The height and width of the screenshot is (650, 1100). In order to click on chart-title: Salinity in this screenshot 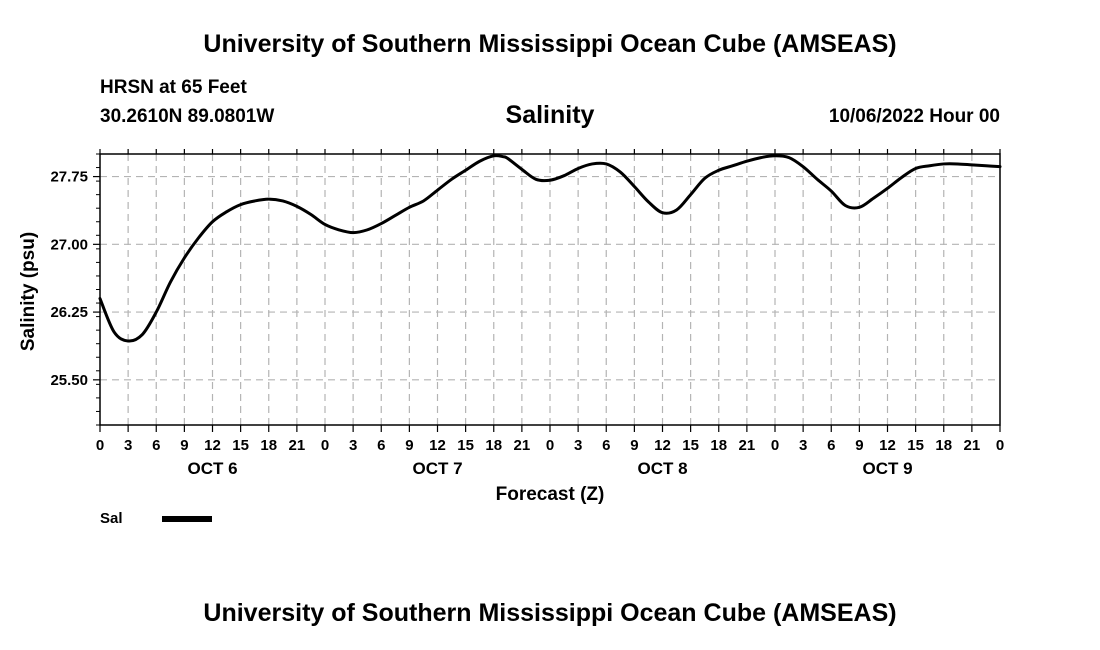, I will do `click(550, 115)`.